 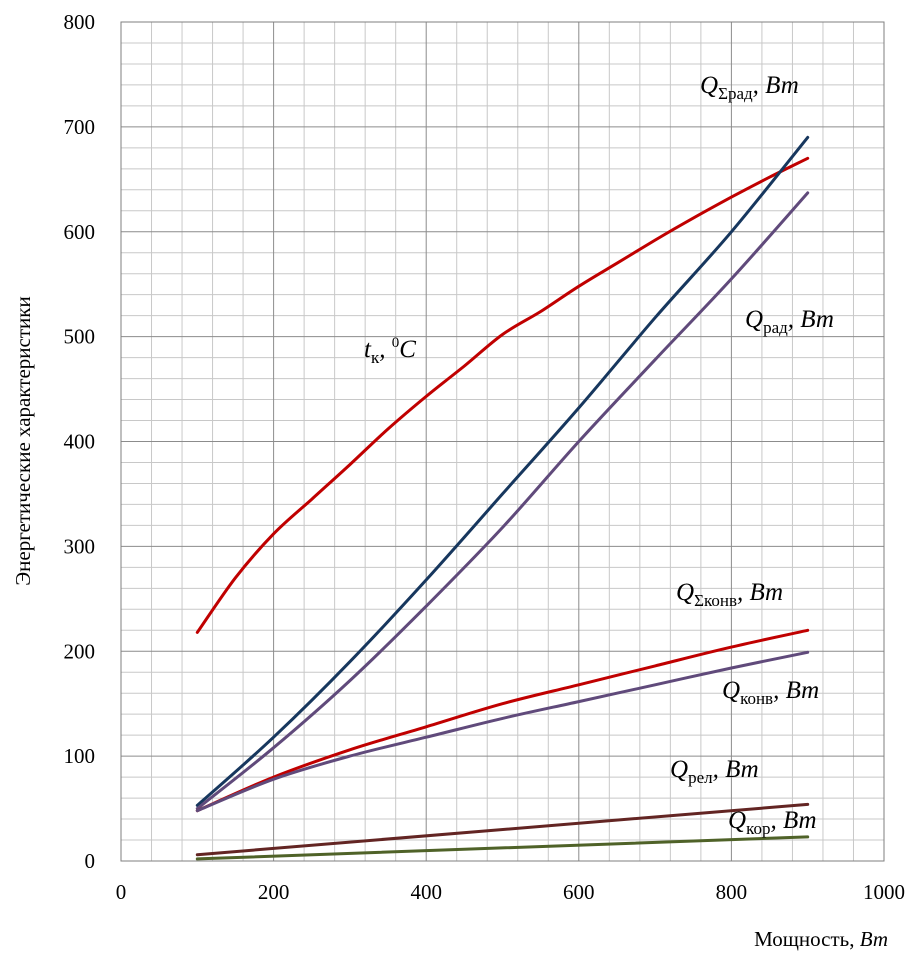 What do you see at coordinates (884, 892) in the screenshot?
I see `x-tick-label: 1000` at bounding box center [884, 892].